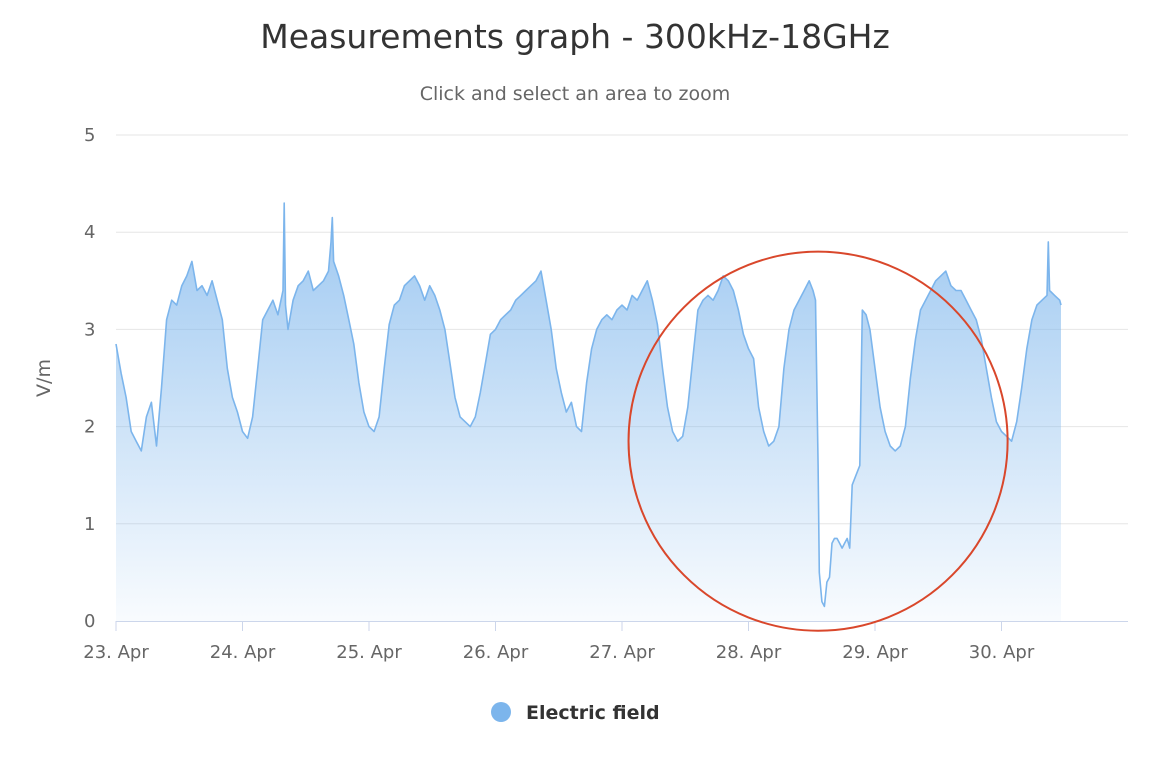  I want to click on legend: Electric field, so click(575, 713).